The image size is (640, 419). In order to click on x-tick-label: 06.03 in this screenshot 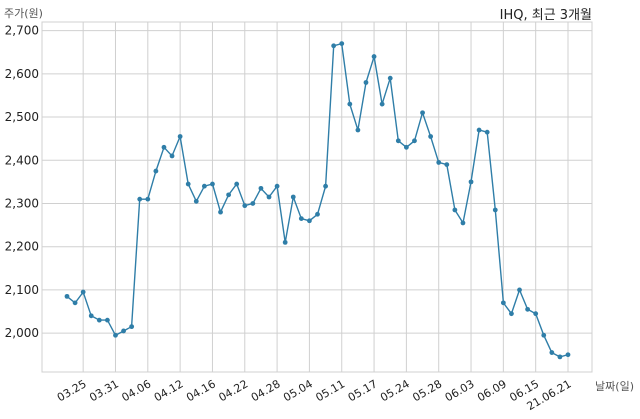, I will do `click(460, 390)`.